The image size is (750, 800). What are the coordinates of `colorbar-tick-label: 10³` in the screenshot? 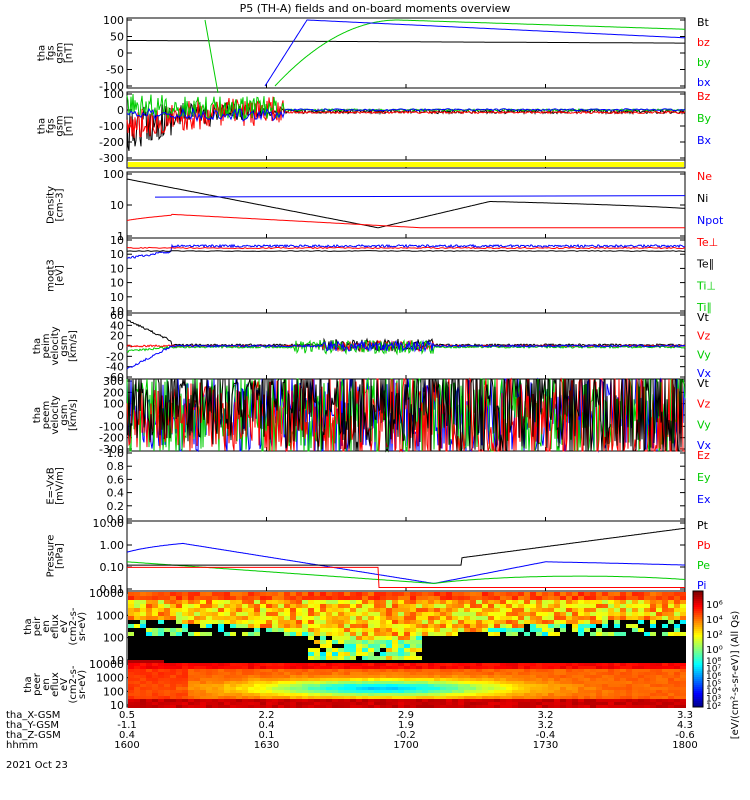 It's located at (713, 700).